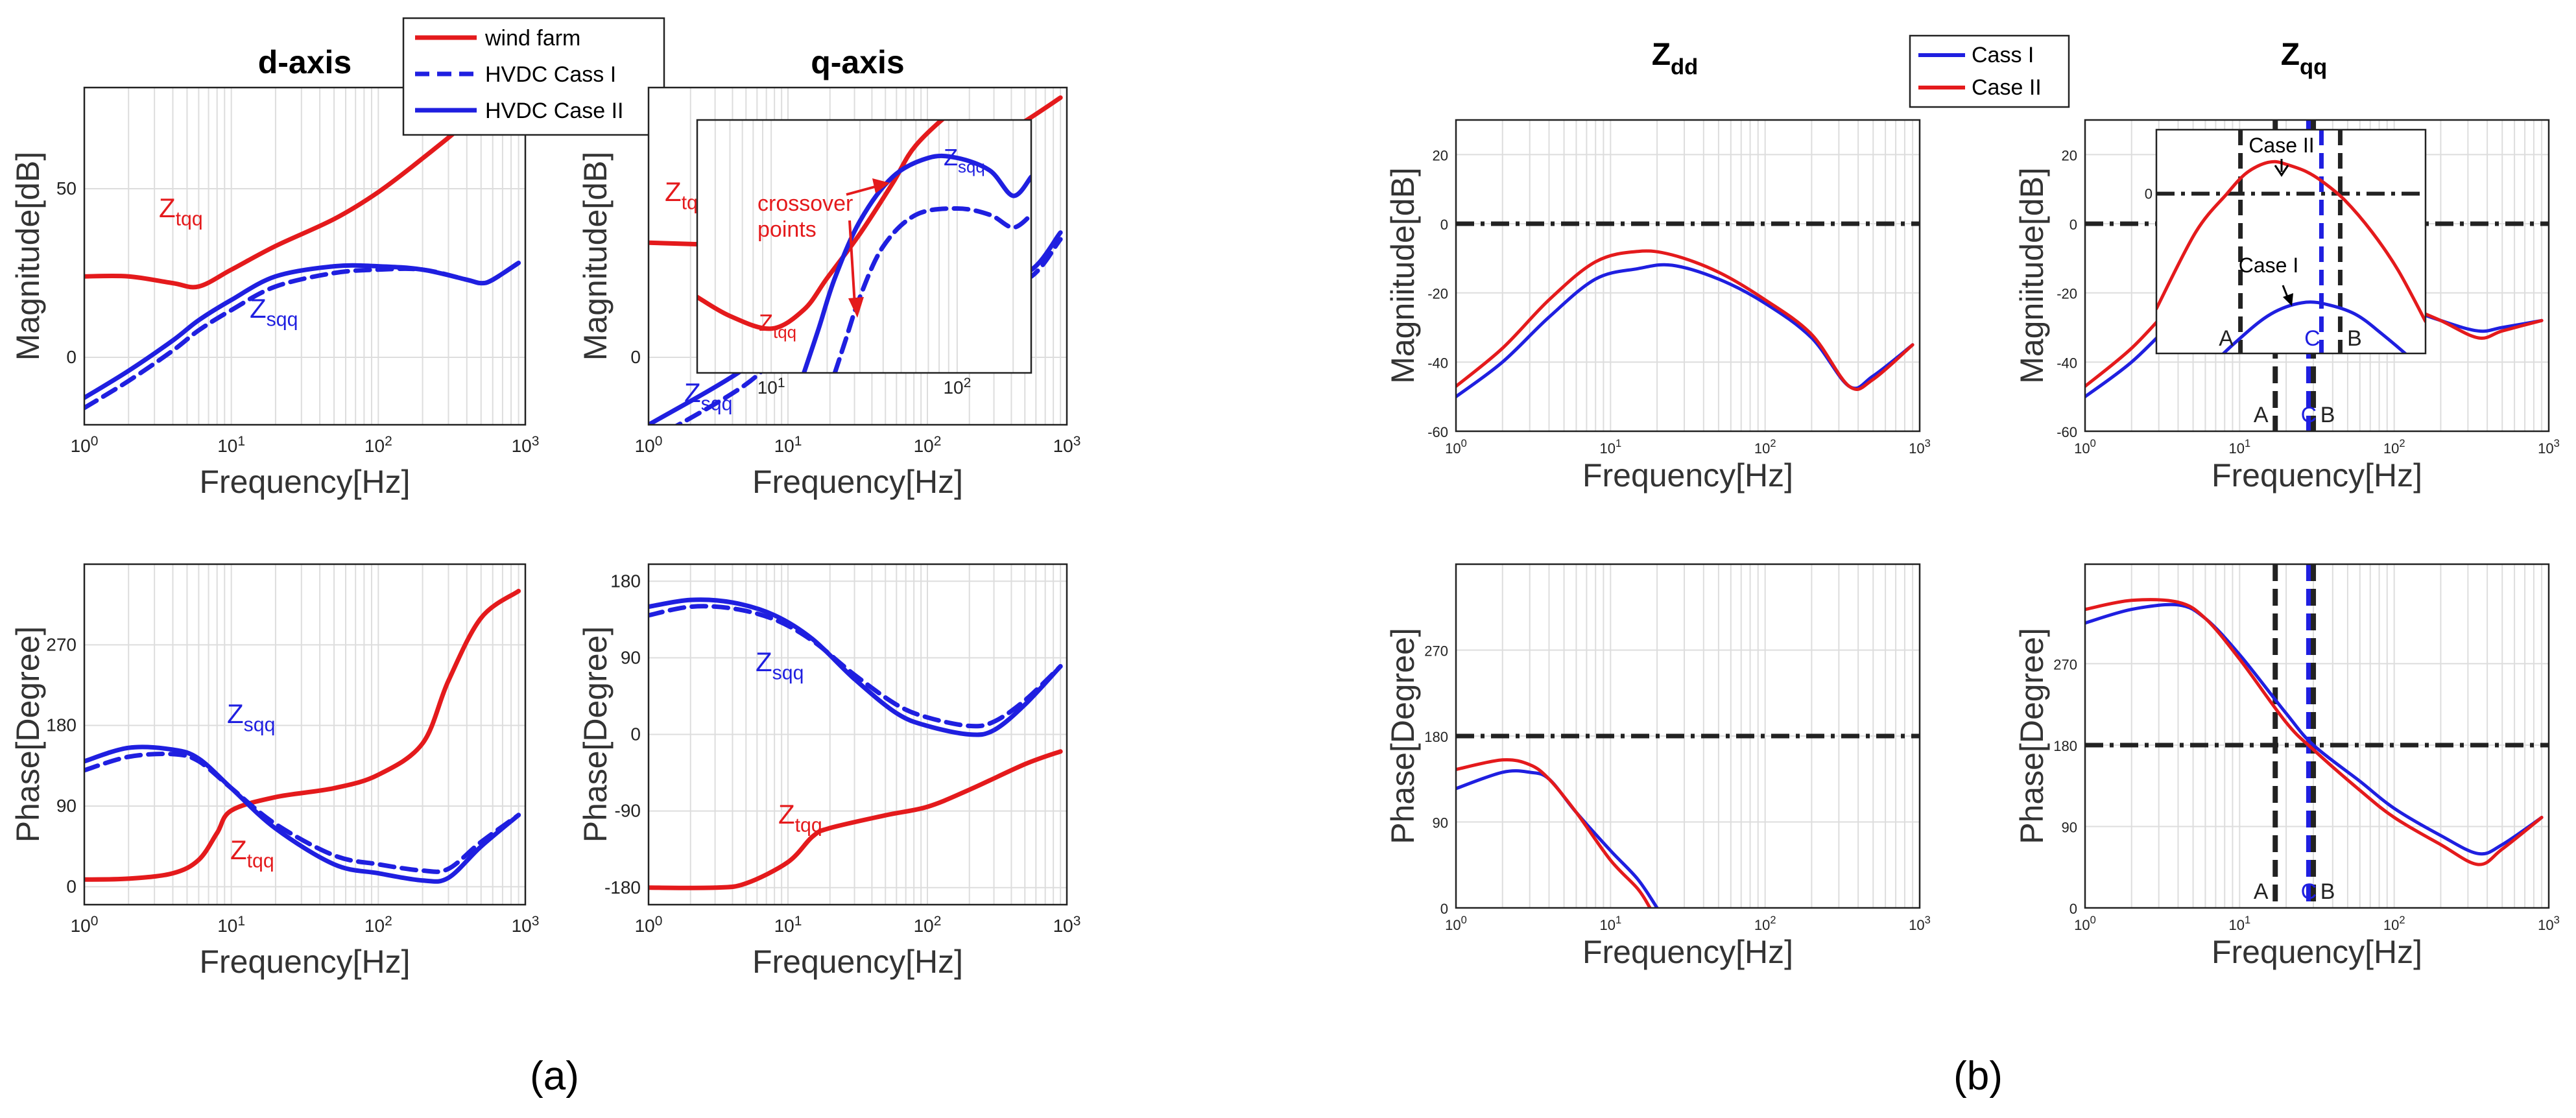 This screenshot has width=2576, height=1118. Describe the element at coordinates (550, 74) in the screenshot. I see `legend-label-1: HVDC Cass I` at that location.